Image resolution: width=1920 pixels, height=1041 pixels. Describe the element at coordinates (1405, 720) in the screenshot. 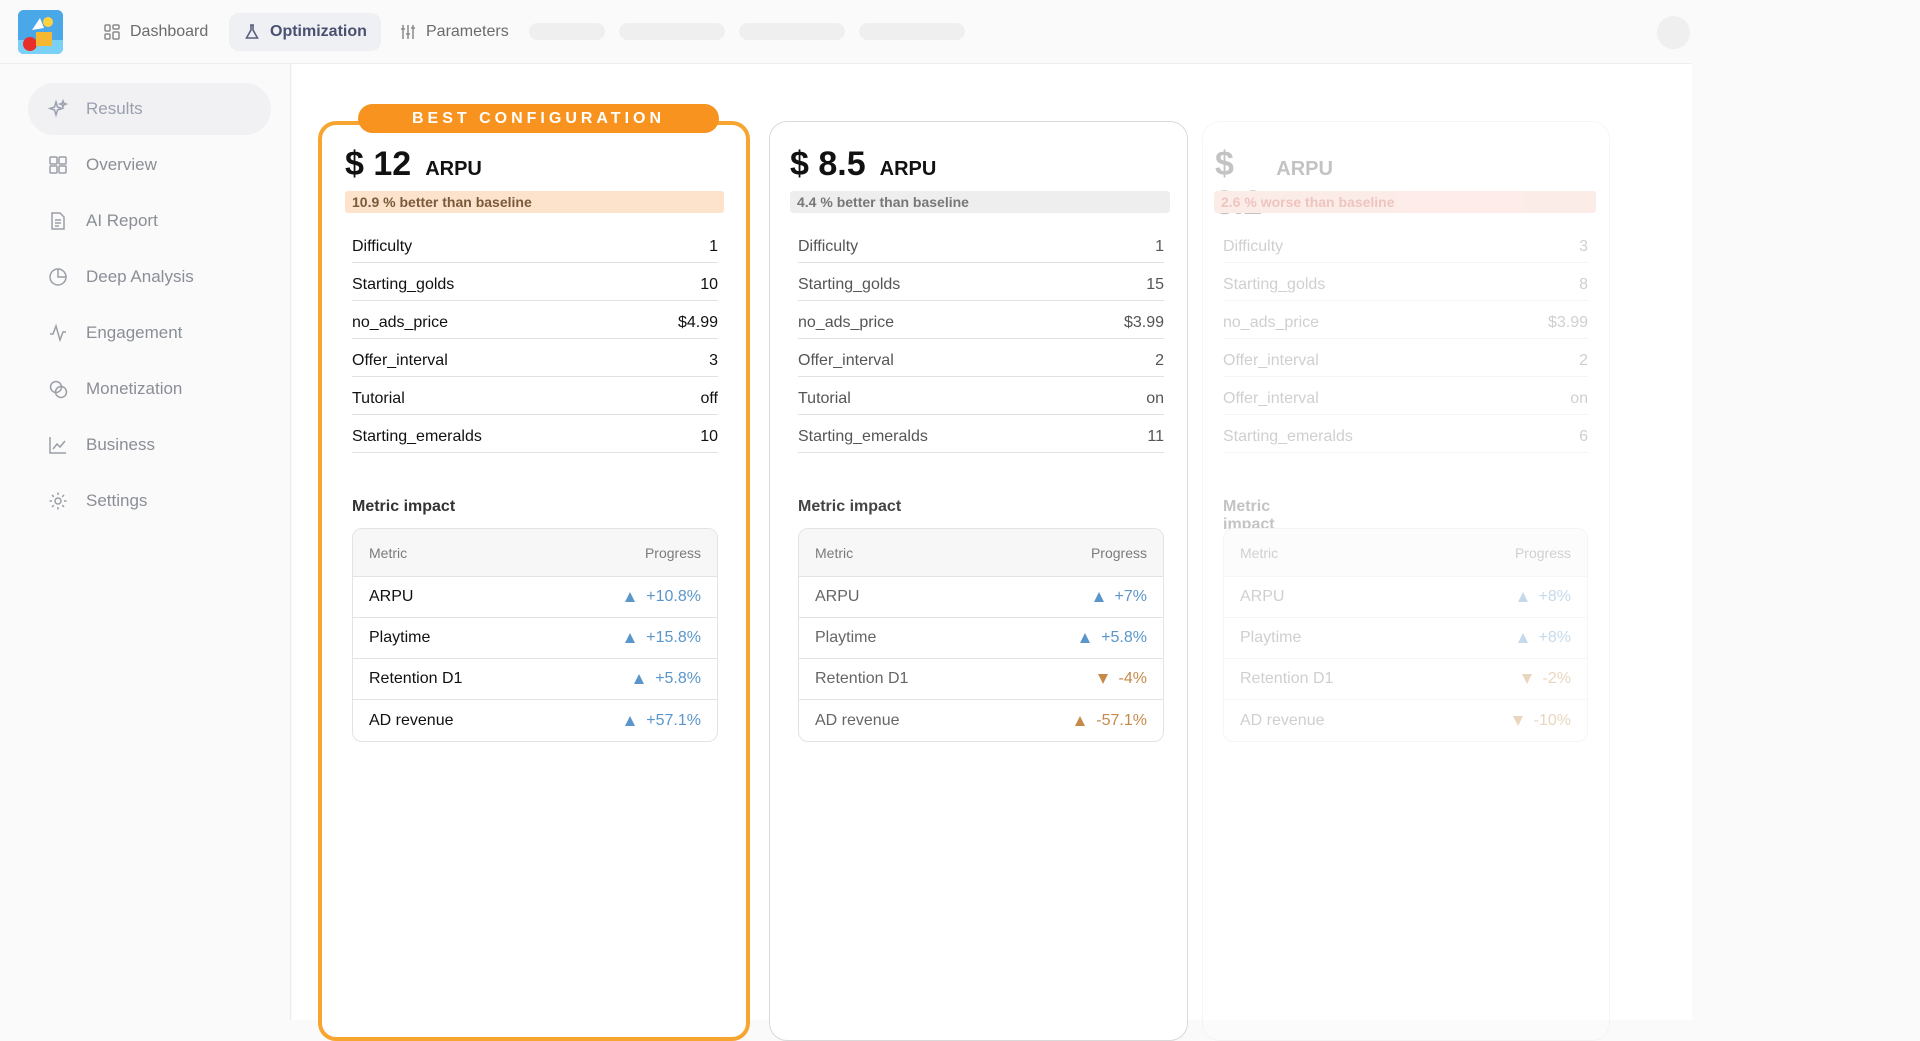

I see `table-row: AD revenue -10%` at that location.